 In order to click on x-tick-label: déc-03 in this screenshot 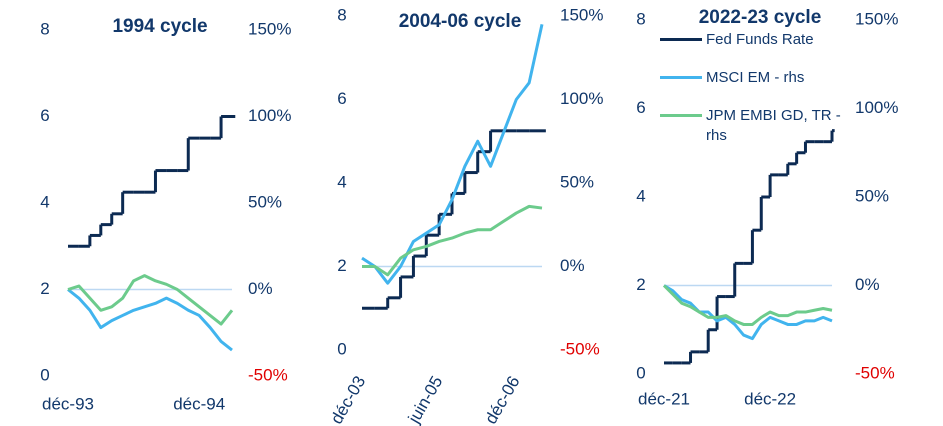, I will do `click(348, 399)`.